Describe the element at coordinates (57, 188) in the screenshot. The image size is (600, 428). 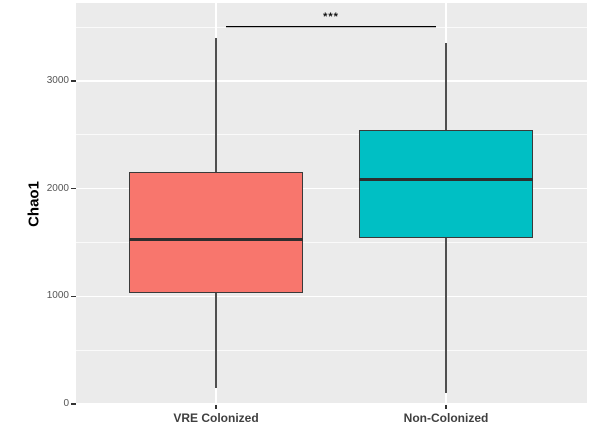
I see `y-tick-label: 2000` at that location.